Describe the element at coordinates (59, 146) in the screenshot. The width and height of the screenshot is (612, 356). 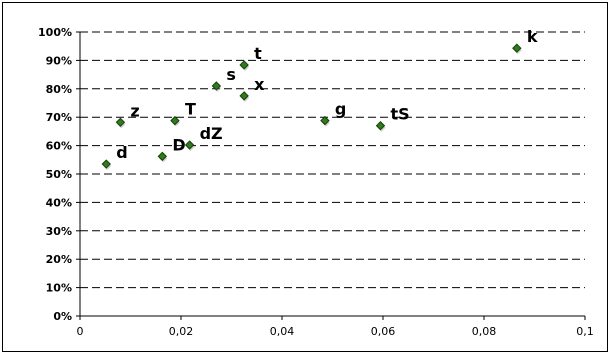
I see `y-tick-label-6: 60%` at that location.